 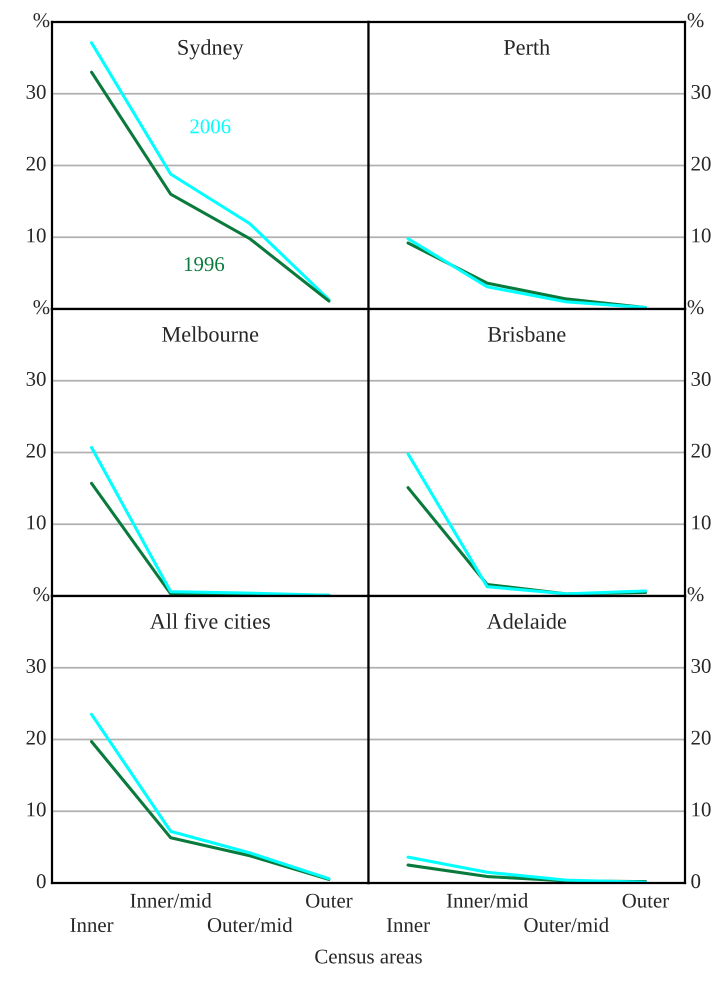 I want to click on series-label: 2006, so click(x=210, y=126).